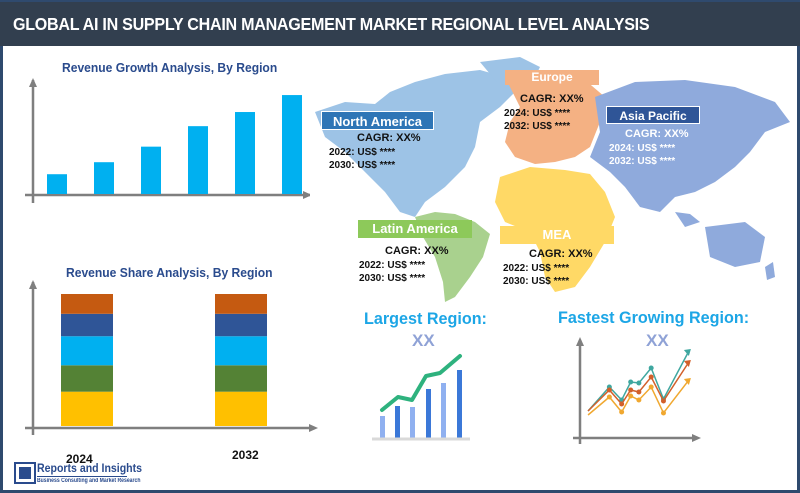 The width and height of the screenshot is (800, 493). Describe the element at coordinates (425, 318) in the screenshot. I see `largest-region-title: Largest Region:` at that location.